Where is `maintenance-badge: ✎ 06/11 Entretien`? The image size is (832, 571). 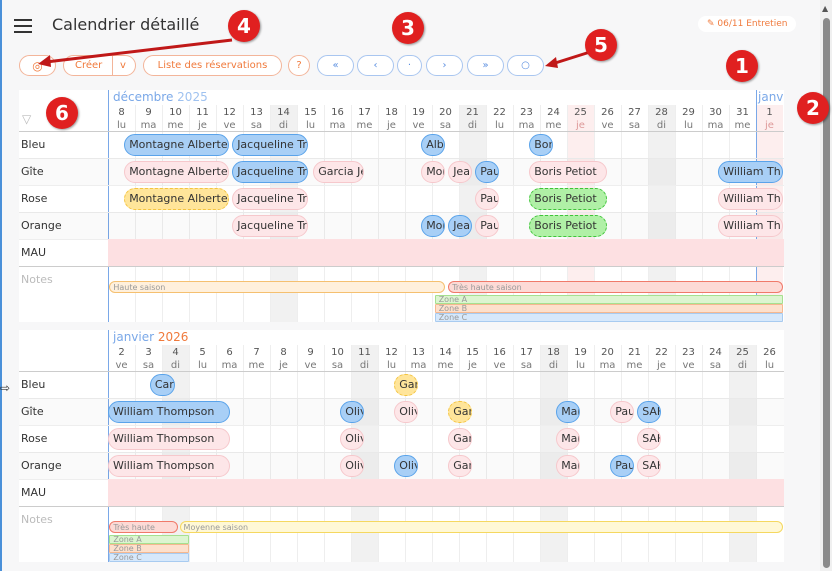
maintenance-badge: ✎ 06/11 Entretien is located at coordinates (747, 24).